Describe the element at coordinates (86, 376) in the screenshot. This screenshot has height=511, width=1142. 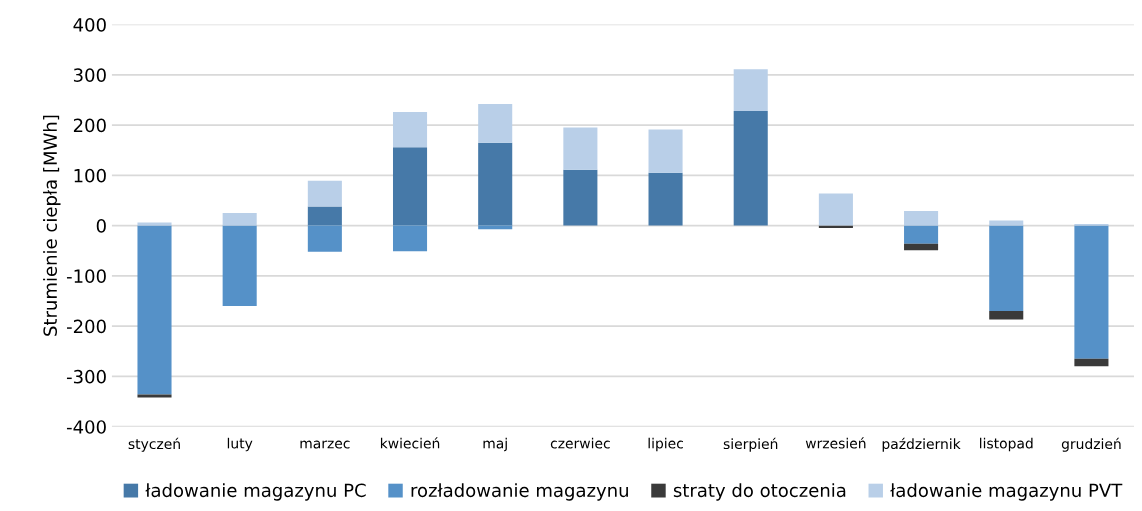
I see `y-tick-label: -300` at that location.